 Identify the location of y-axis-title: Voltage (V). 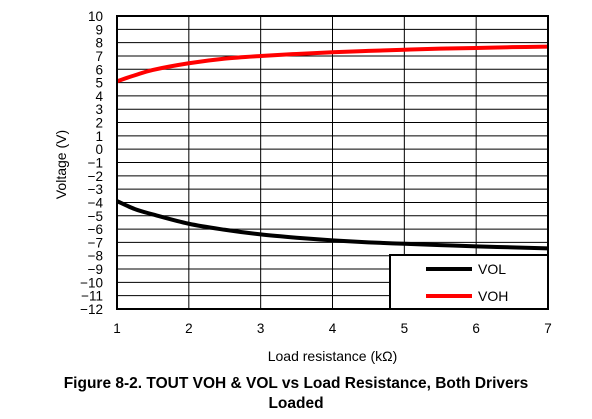
(61, 164).